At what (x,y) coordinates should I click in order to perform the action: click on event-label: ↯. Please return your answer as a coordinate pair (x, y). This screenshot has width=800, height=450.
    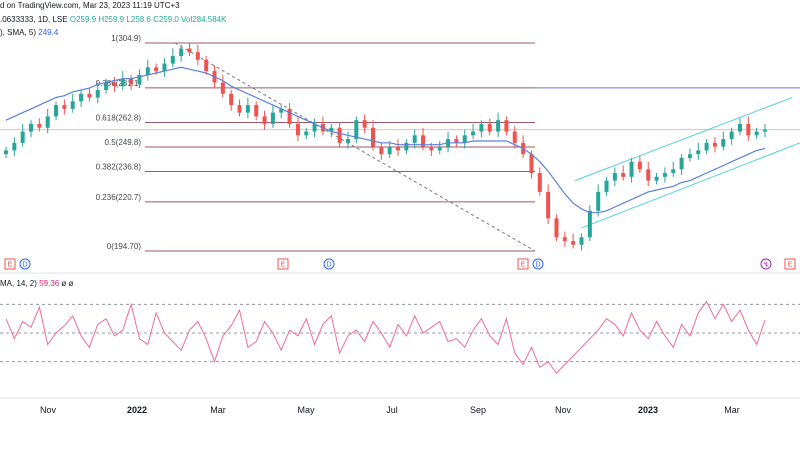
    Looking at the image, I should click on (766, 265).